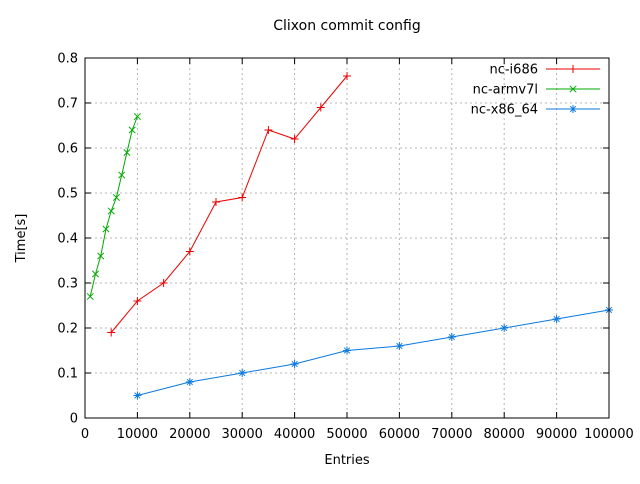 The width and height of the screenshot is (640, 484). I want to click on series-nc-armv7l, so click(113, 206).